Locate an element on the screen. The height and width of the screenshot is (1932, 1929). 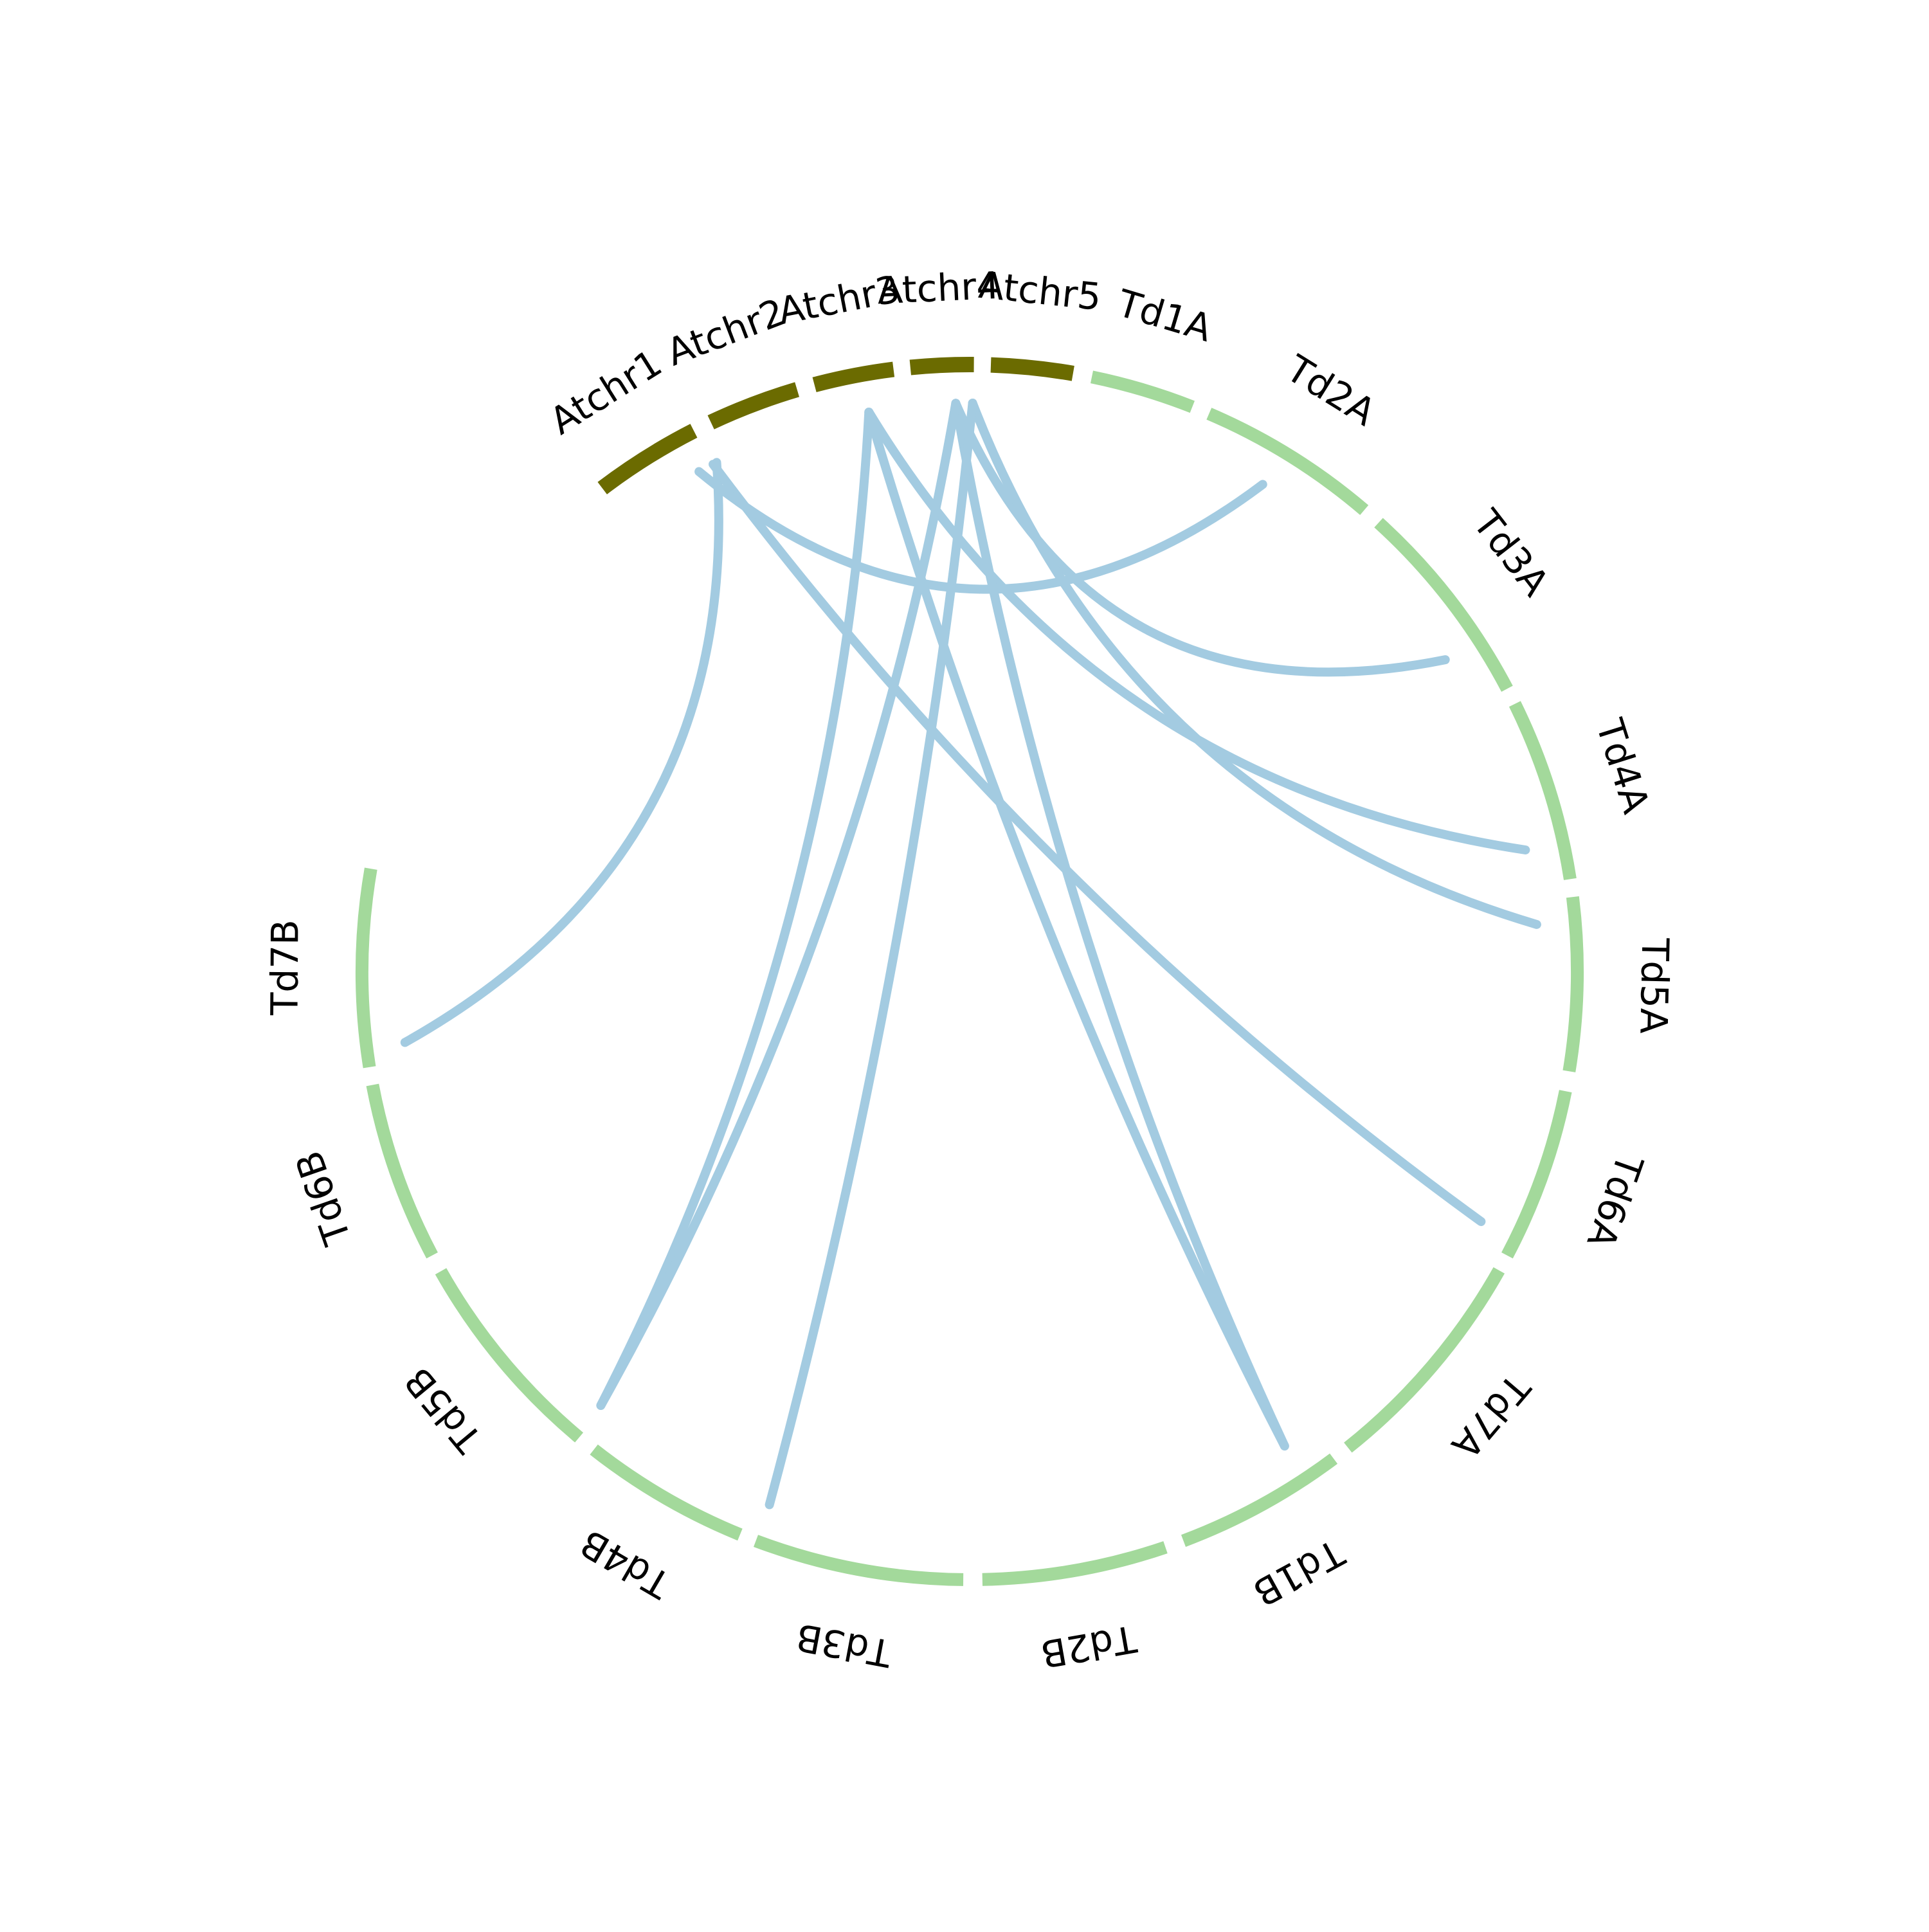
link-atchr1-td6b is located at coordinates (561, 752).